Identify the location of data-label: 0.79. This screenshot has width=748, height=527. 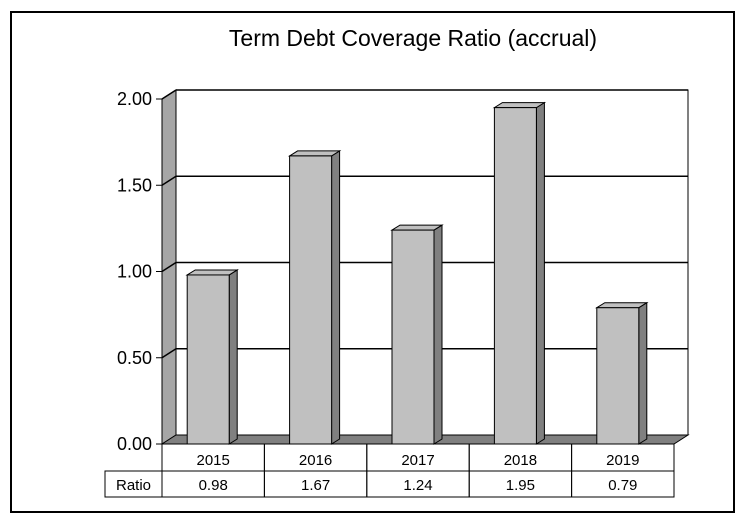
(622, 485).